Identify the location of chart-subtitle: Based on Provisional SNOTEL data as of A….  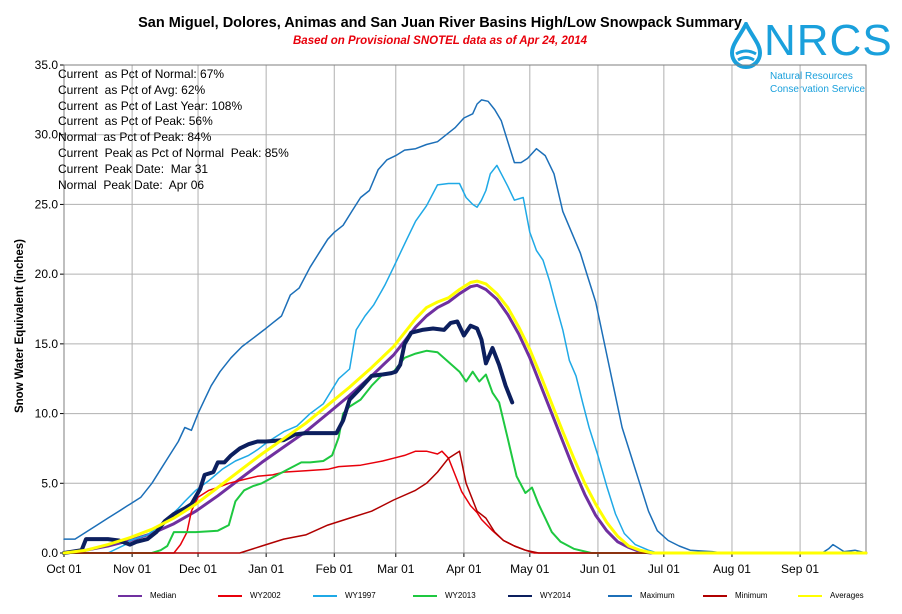
(440, 41).